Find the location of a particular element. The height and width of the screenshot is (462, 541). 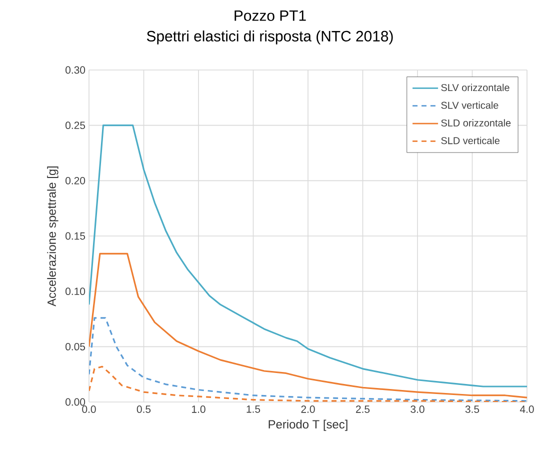

x-tick-label: 0.0 is located at coordinates (89, 409).